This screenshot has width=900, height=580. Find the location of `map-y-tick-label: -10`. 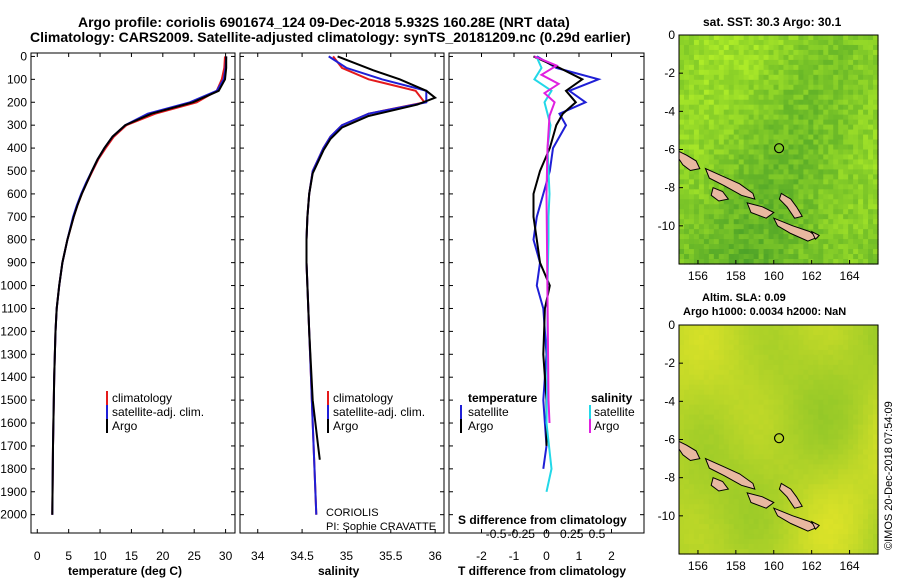

map-y-tick-label: -10 is located at coordinates (667, 516).